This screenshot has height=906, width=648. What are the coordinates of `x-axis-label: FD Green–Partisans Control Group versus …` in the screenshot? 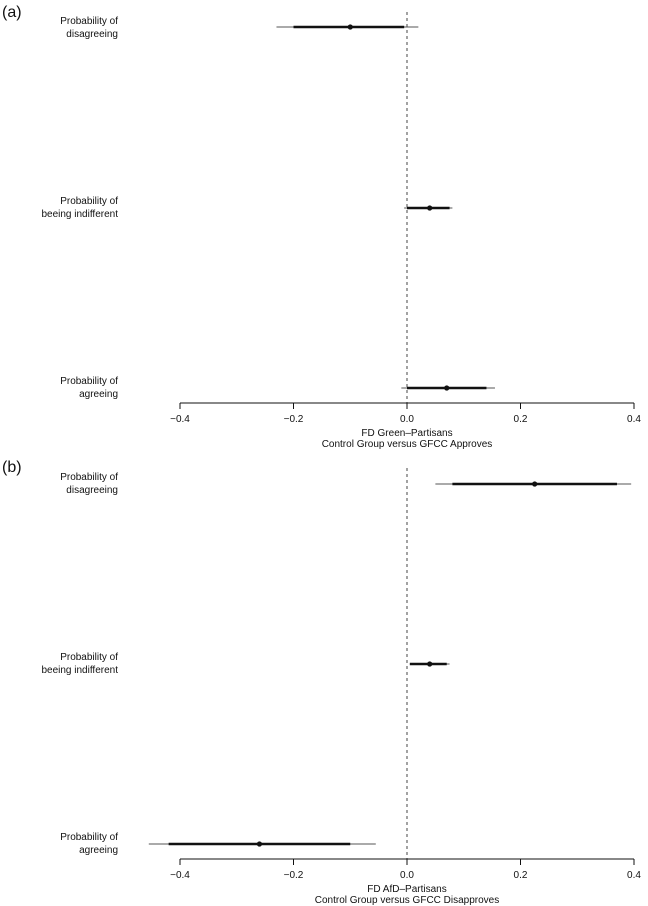 It's located at (407, 439).